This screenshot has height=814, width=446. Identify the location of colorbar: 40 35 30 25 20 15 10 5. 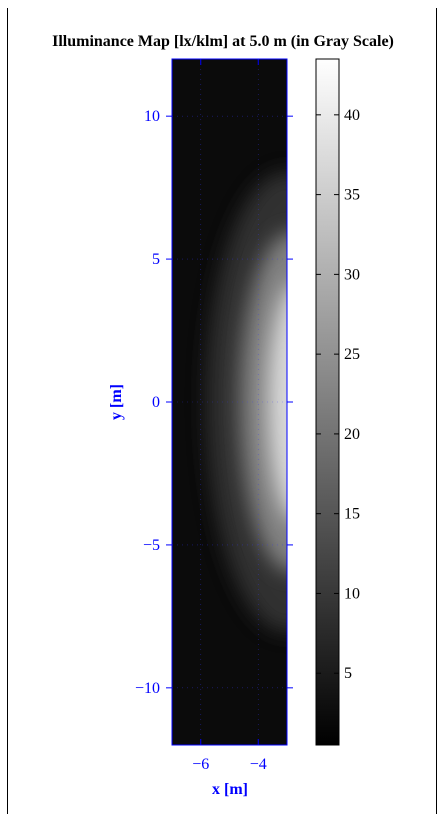
(337, 402).